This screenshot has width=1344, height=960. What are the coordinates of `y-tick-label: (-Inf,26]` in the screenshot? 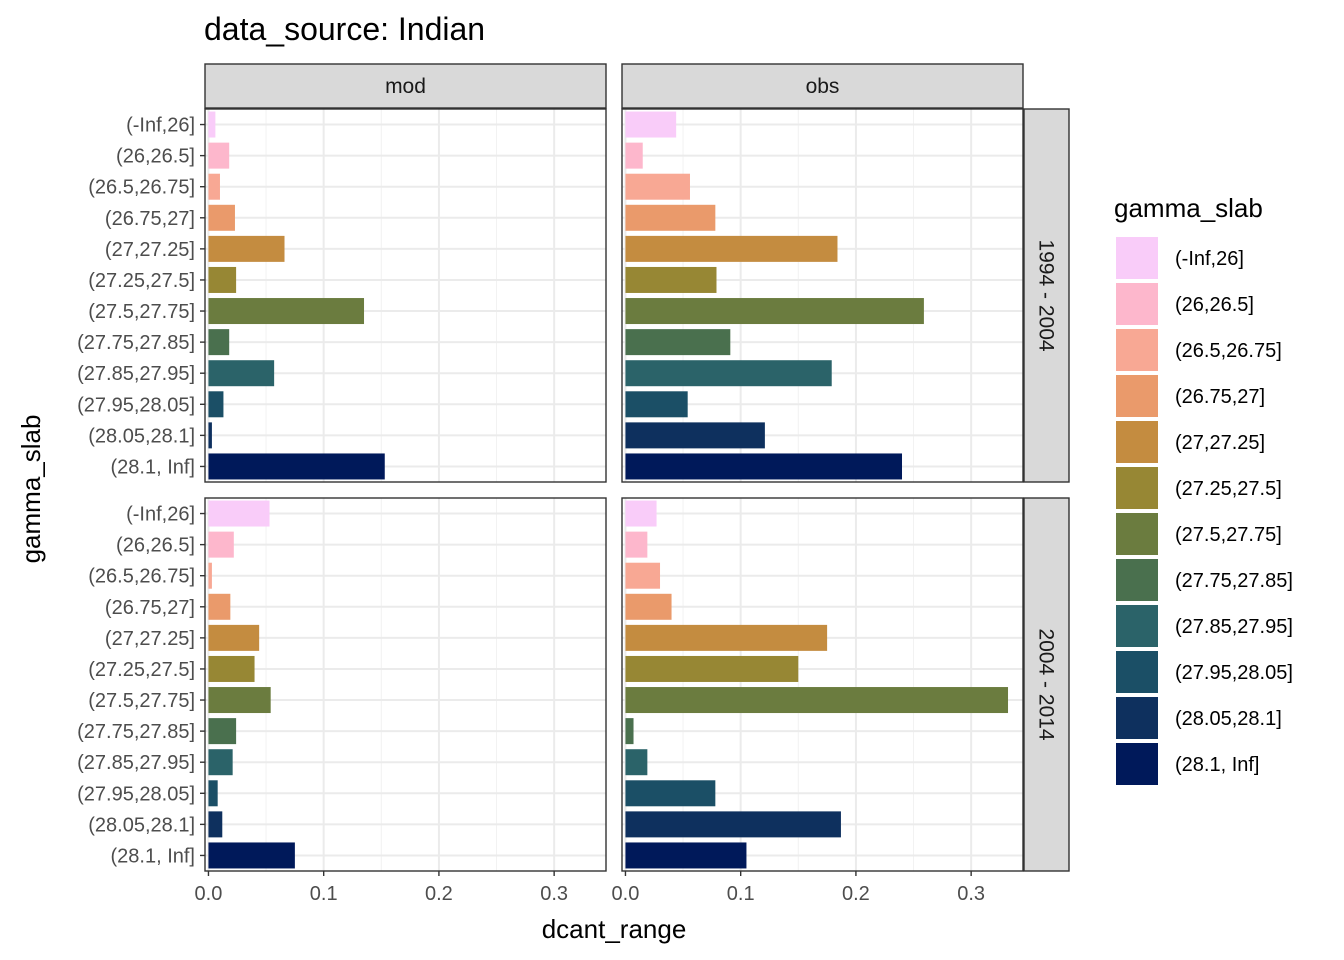 It's located at (160, 515).